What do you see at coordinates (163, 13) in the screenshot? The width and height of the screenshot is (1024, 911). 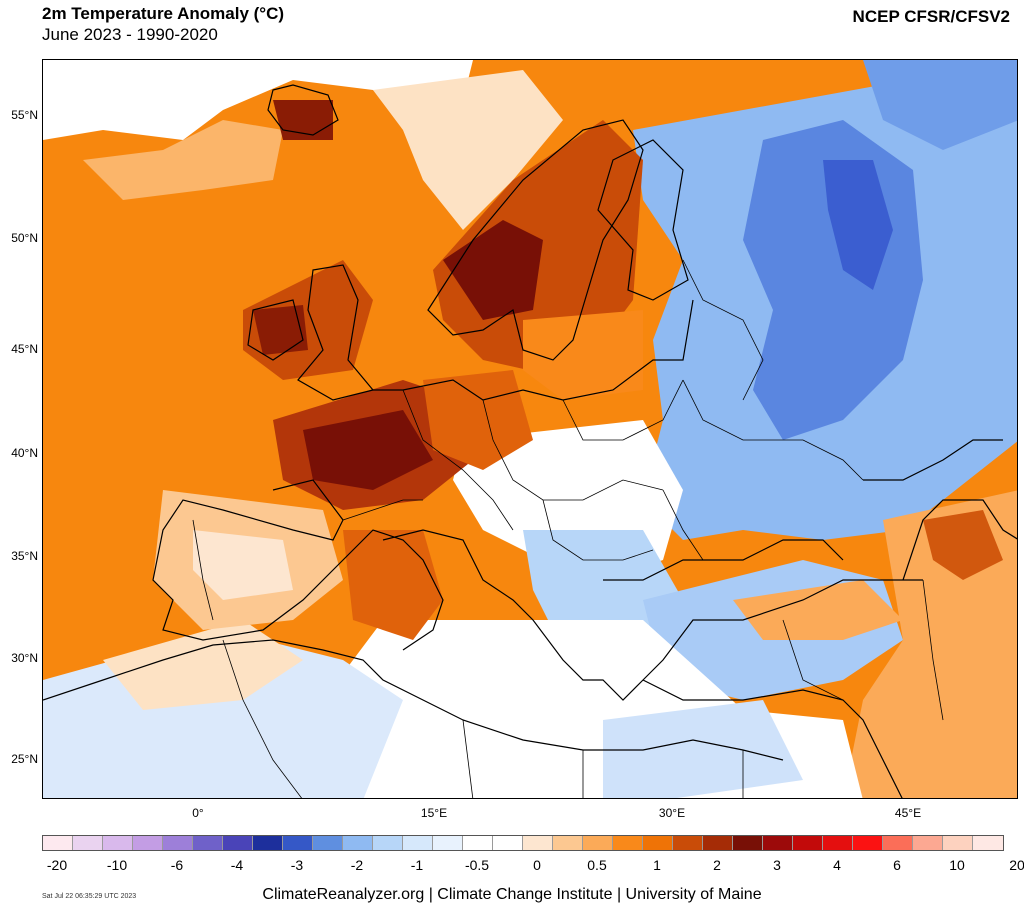 I see `chart-title: 2m Temperature Anomaly (°C)` at bounding box center [163, 13].